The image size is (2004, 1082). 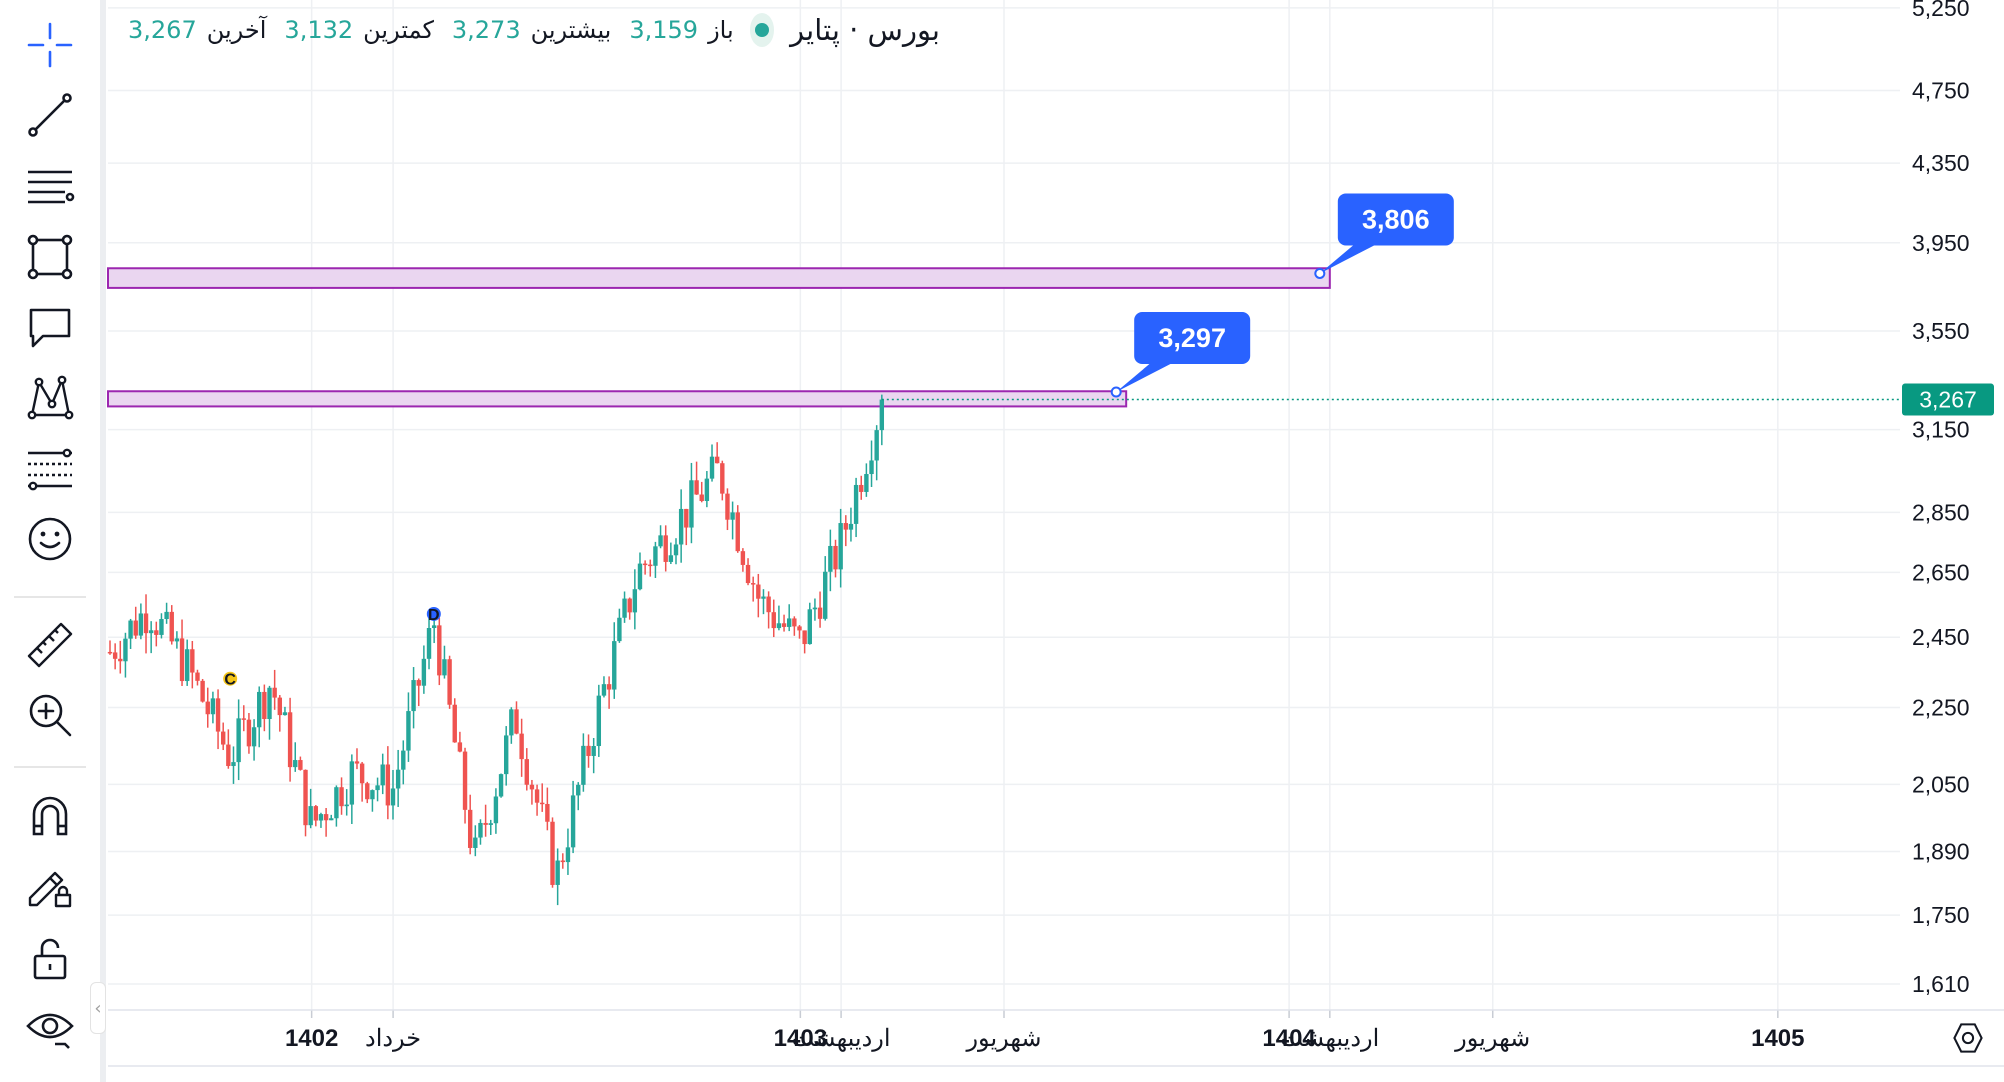 I want to click on fibonacci-icon, so click(x=50, y=469).